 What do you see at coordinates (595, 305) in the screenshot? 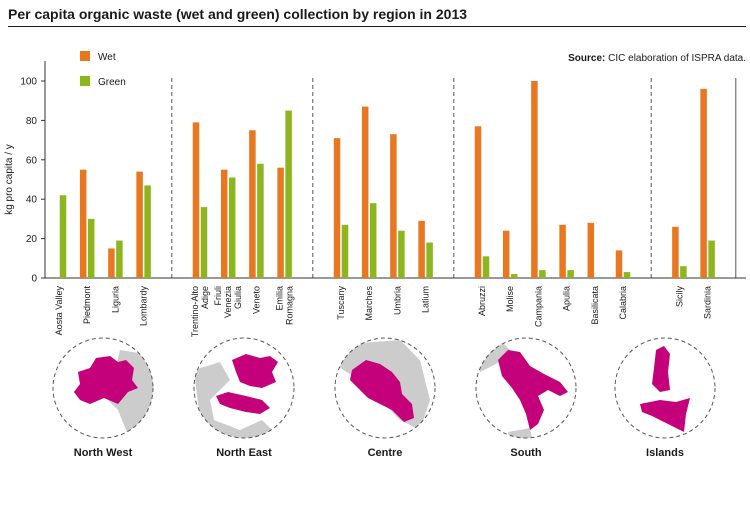
I see `category-label: Basilicata` at bounding box center [595, 305].